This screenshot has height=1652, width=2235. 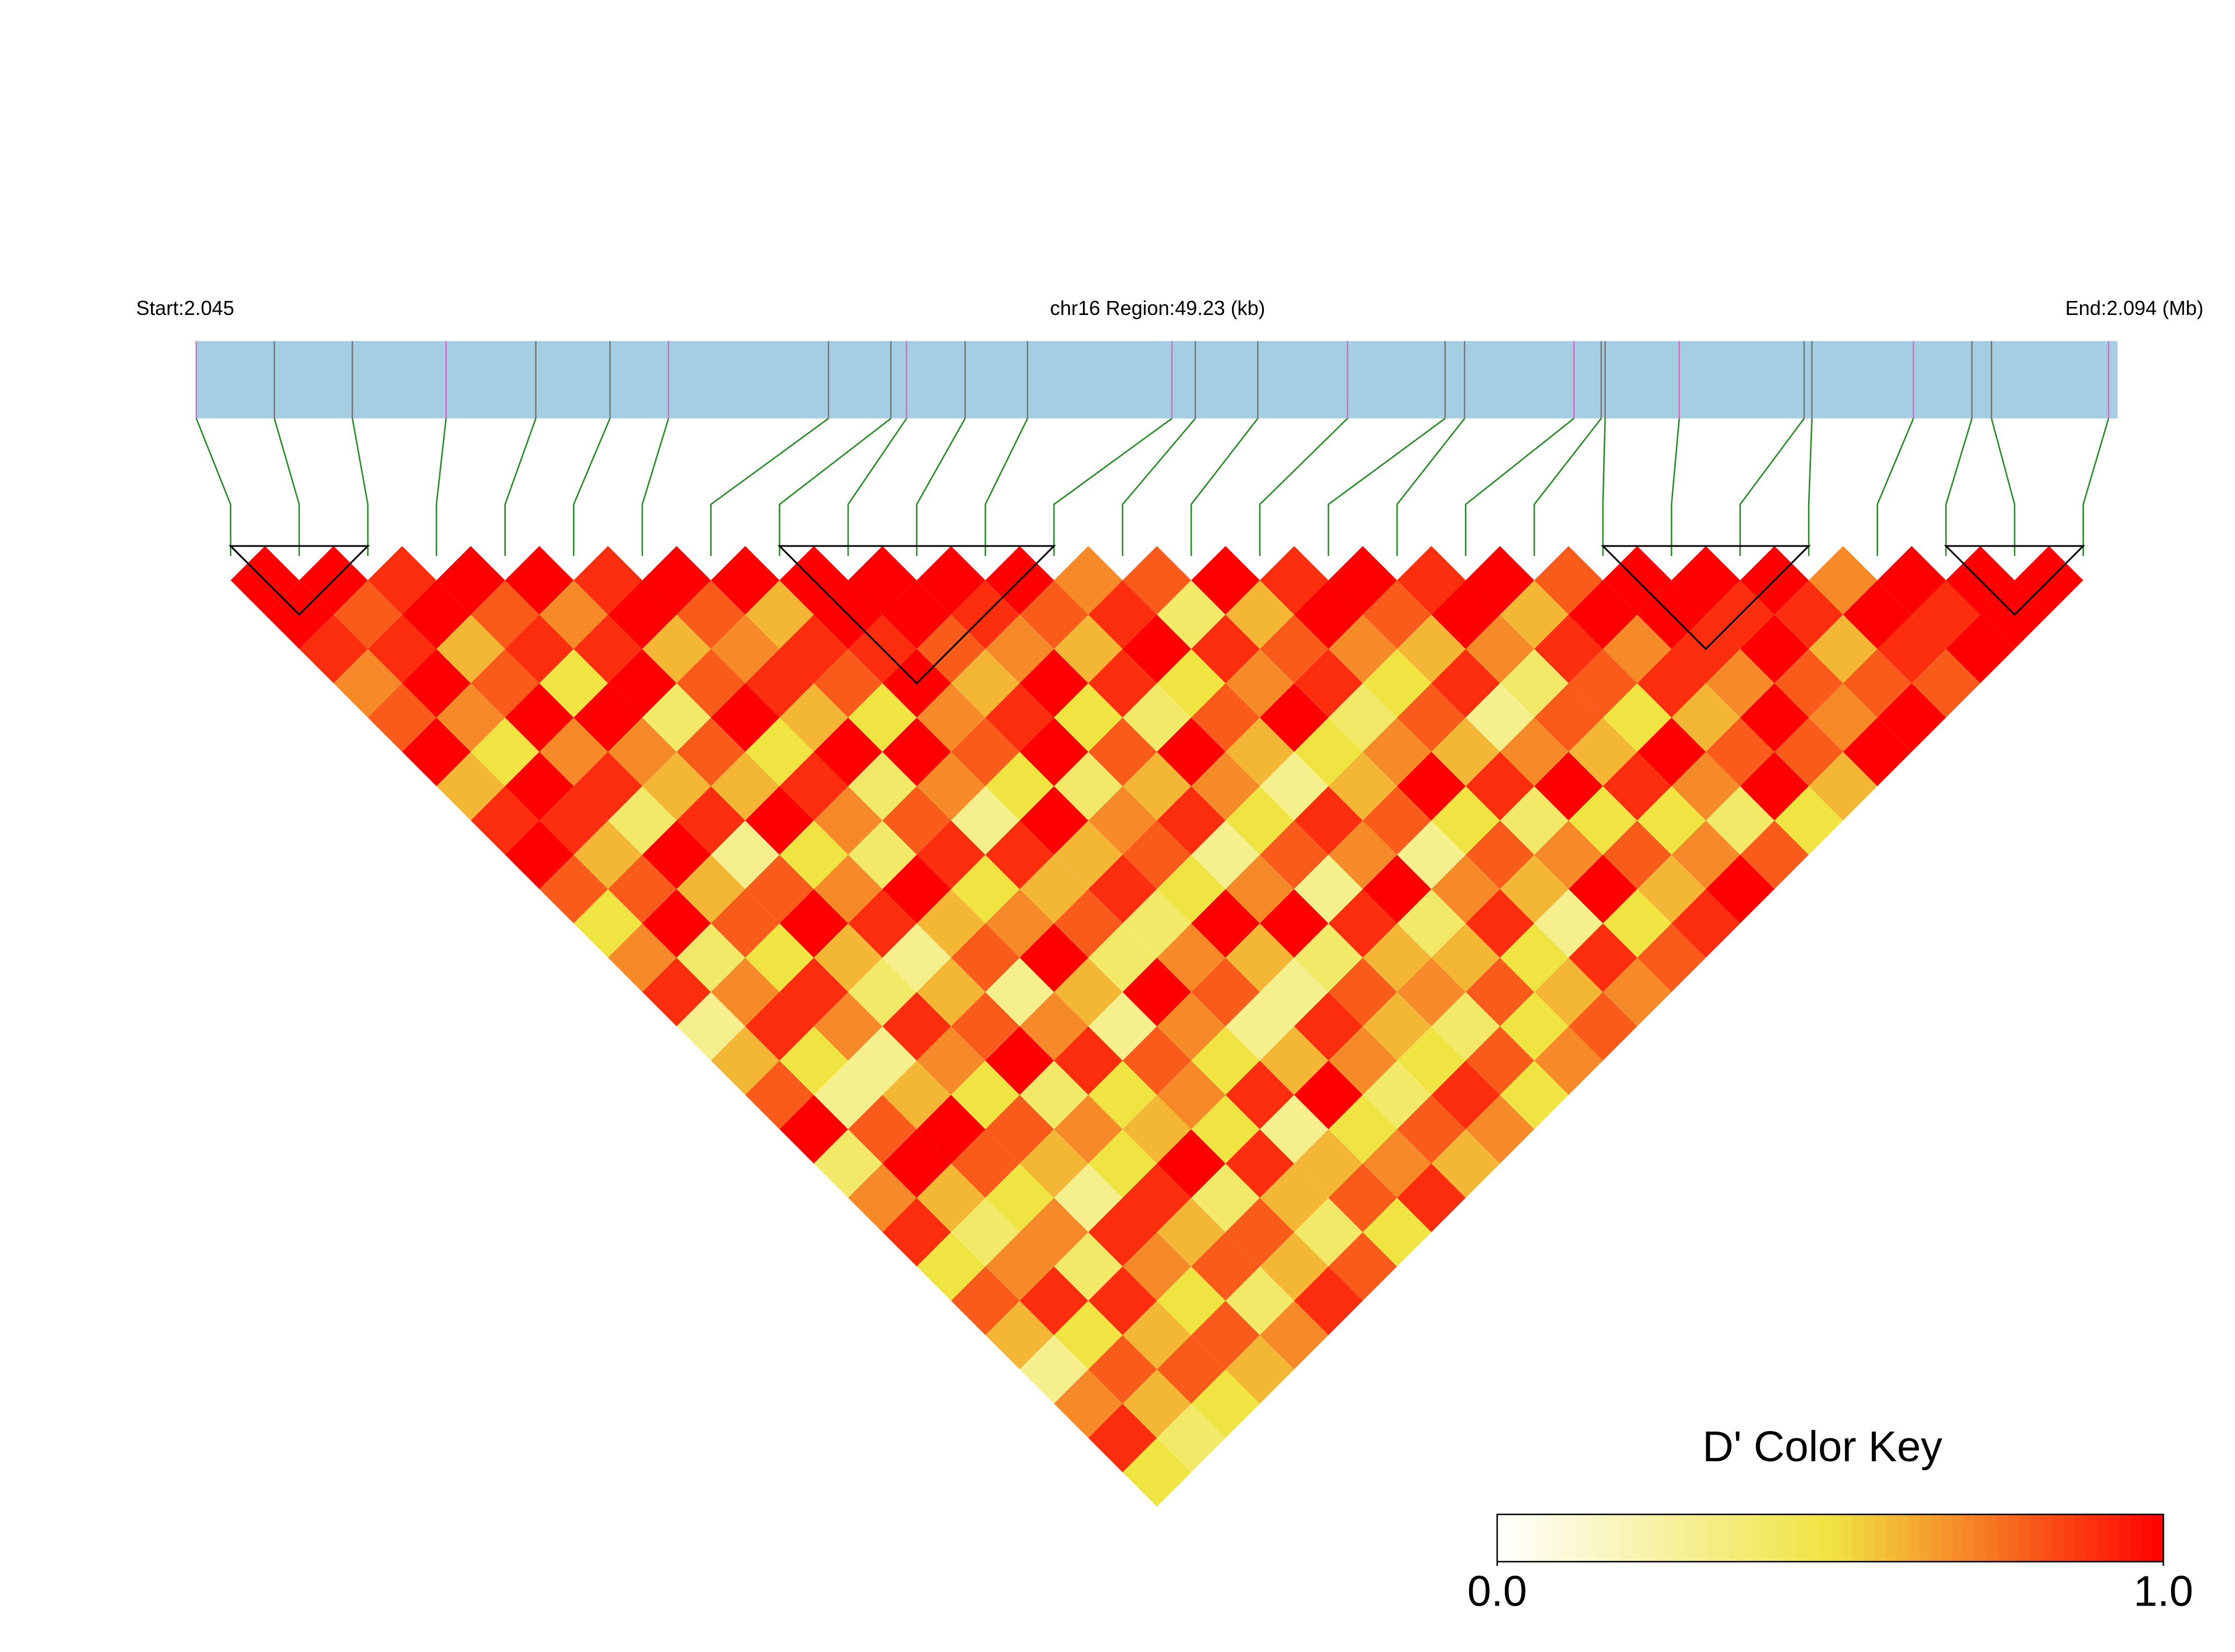 I want to click on region-label: chr16 Region:49.23 (kb), so click(x=1157, y=308).